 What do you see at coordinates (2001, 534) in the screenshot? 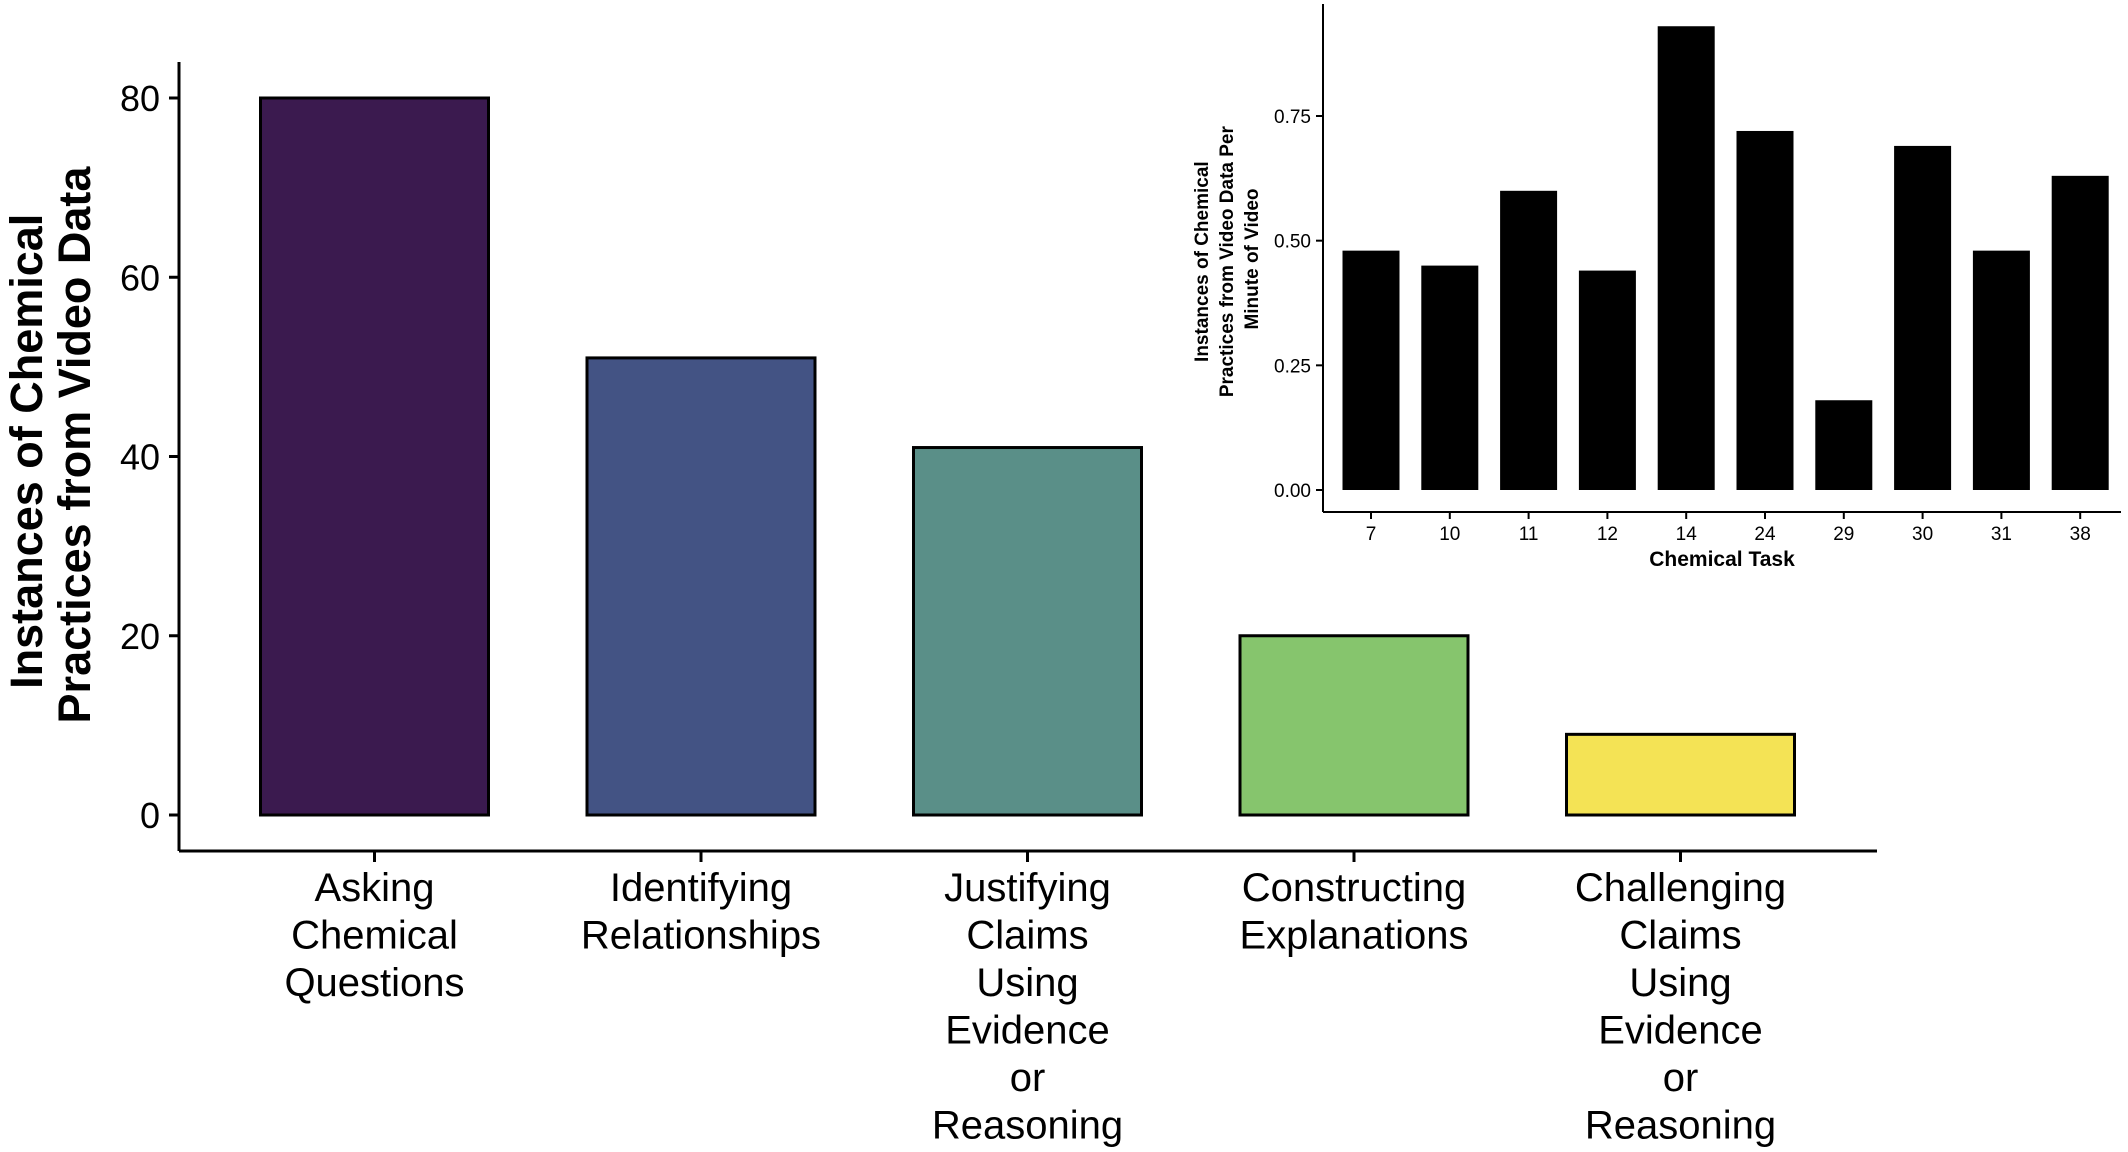
I see `inset-x-tick-label: 31` at bounding box center [2001, 534].